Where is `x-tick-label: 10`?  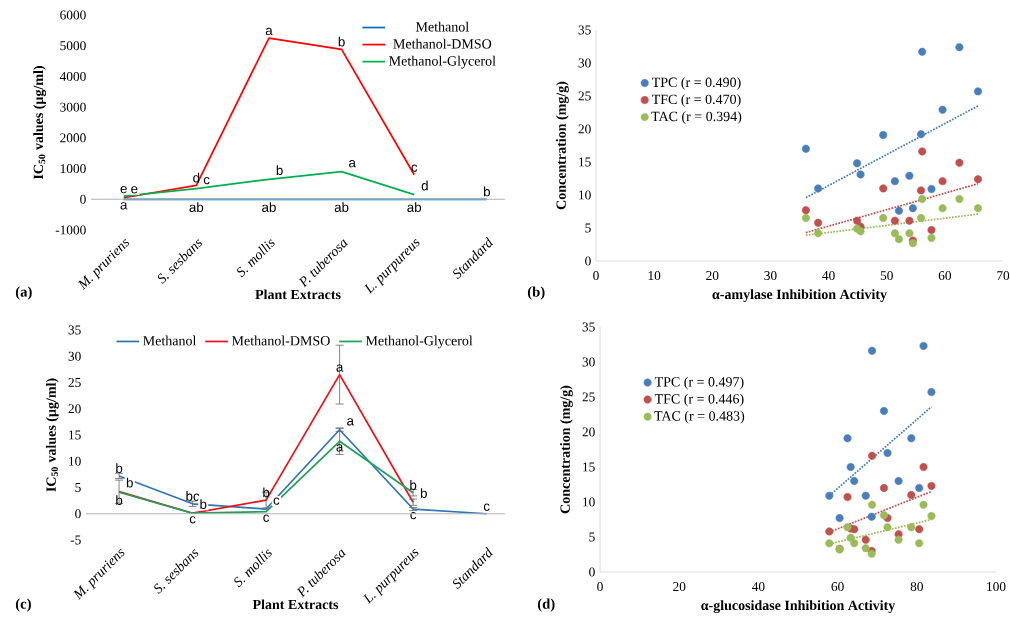 x-tick-label: 10 is located at coordinates (654, 276).